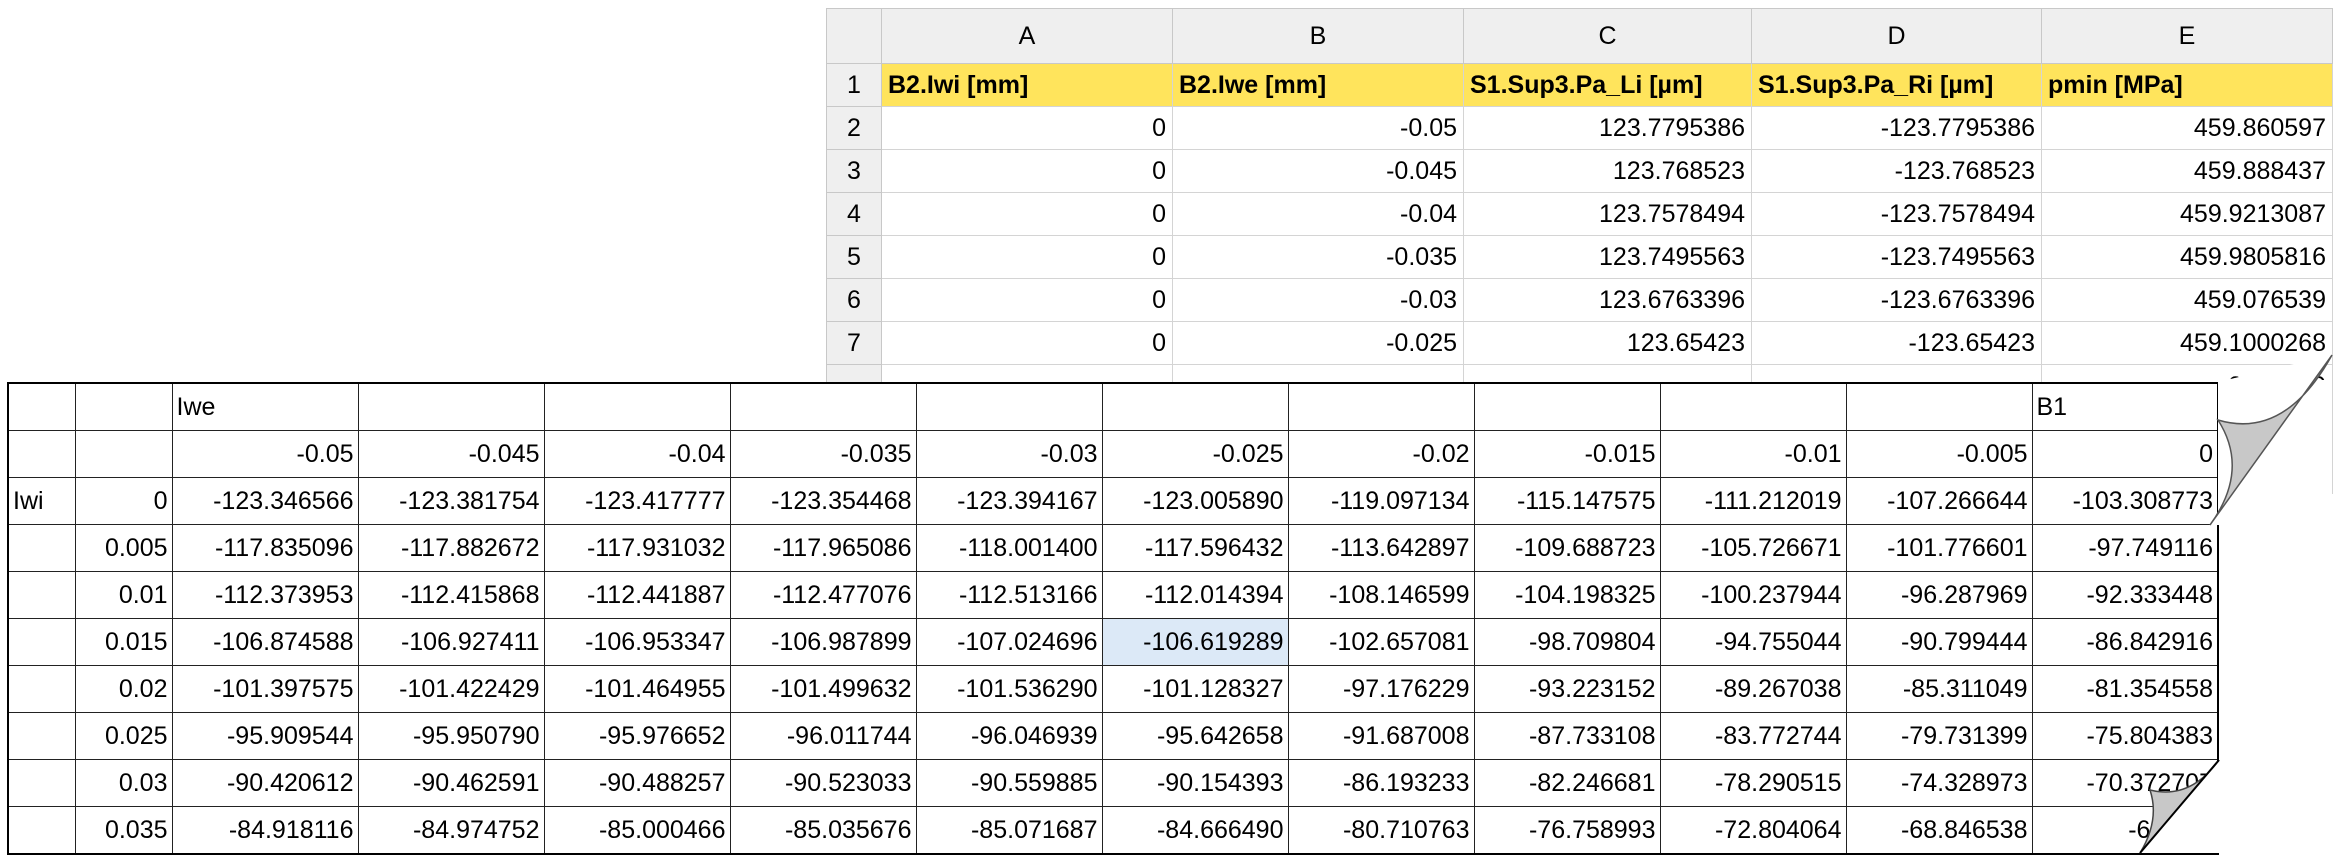 This screenshot has height=865, width=2341. I want to click on cell: 459.1000268, so click(2187, 343).